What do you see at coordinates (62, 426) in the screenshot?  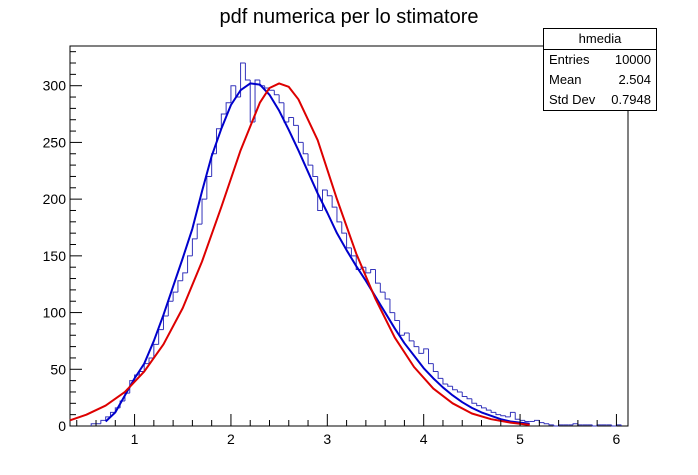 I see `y-tick-label: 0` at bounding box center [62, 426].